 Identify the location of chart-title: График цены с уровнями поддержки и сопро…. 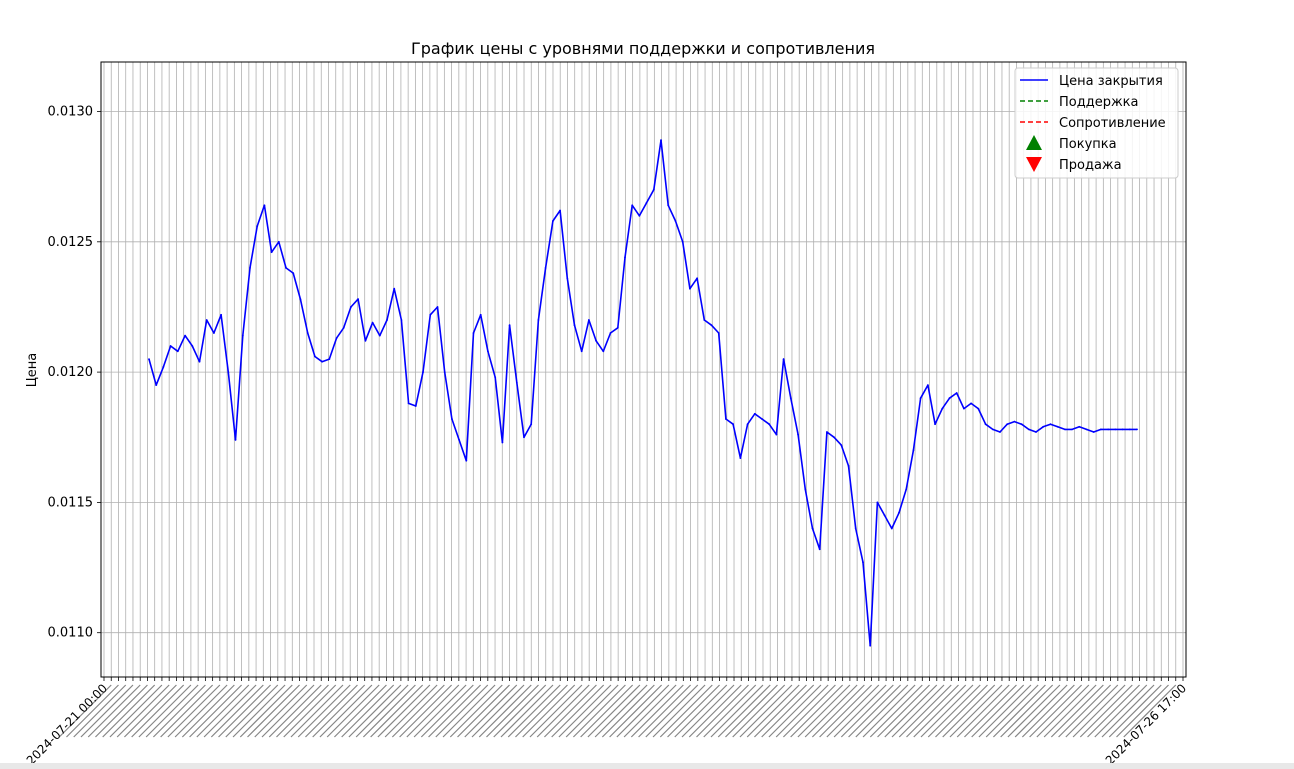
(643, 48).